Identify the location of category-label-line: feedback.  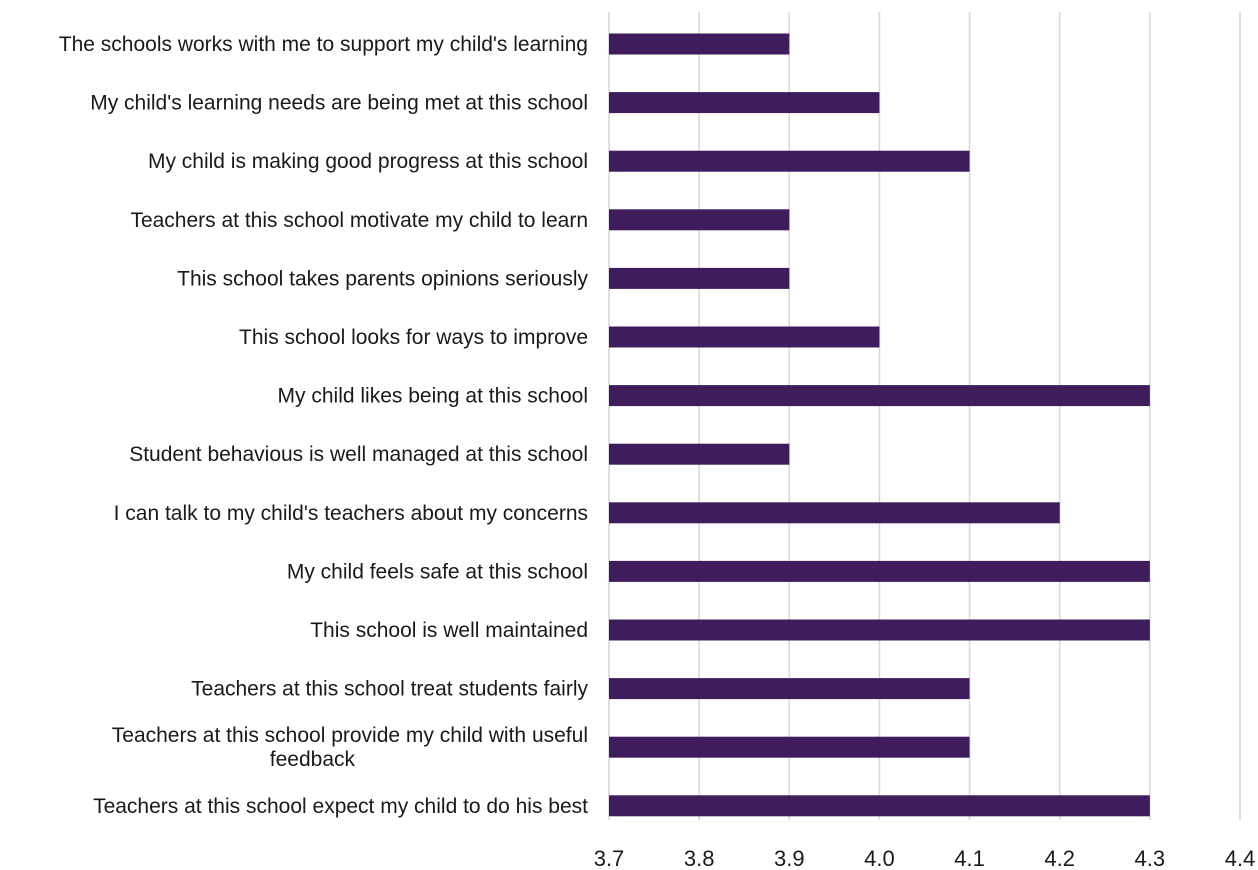
(313, 759).